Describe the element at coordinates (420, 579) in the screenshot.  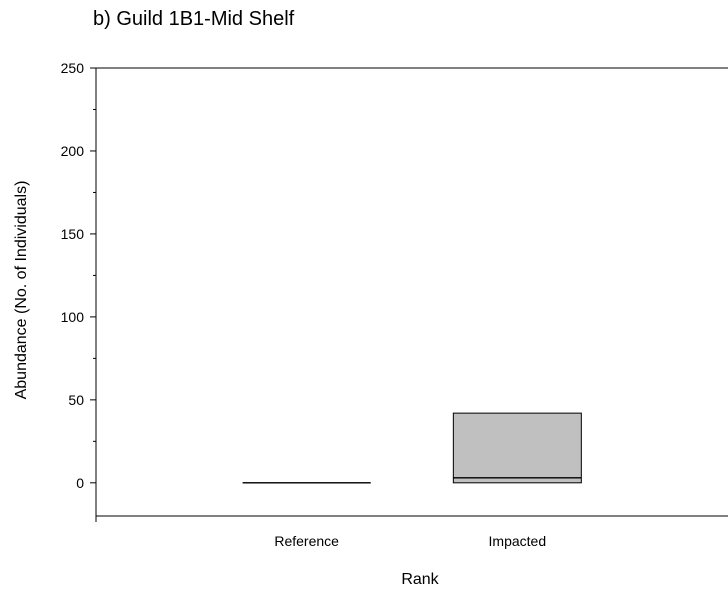
I see `x-axis-title: Rank` at that location.